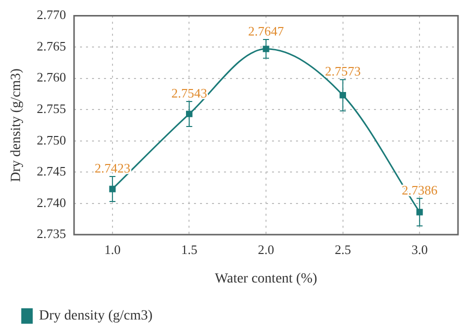 This screenshot has width=474, height=333. I want to click on y-tick-label: 2.755, so click(51, 108).